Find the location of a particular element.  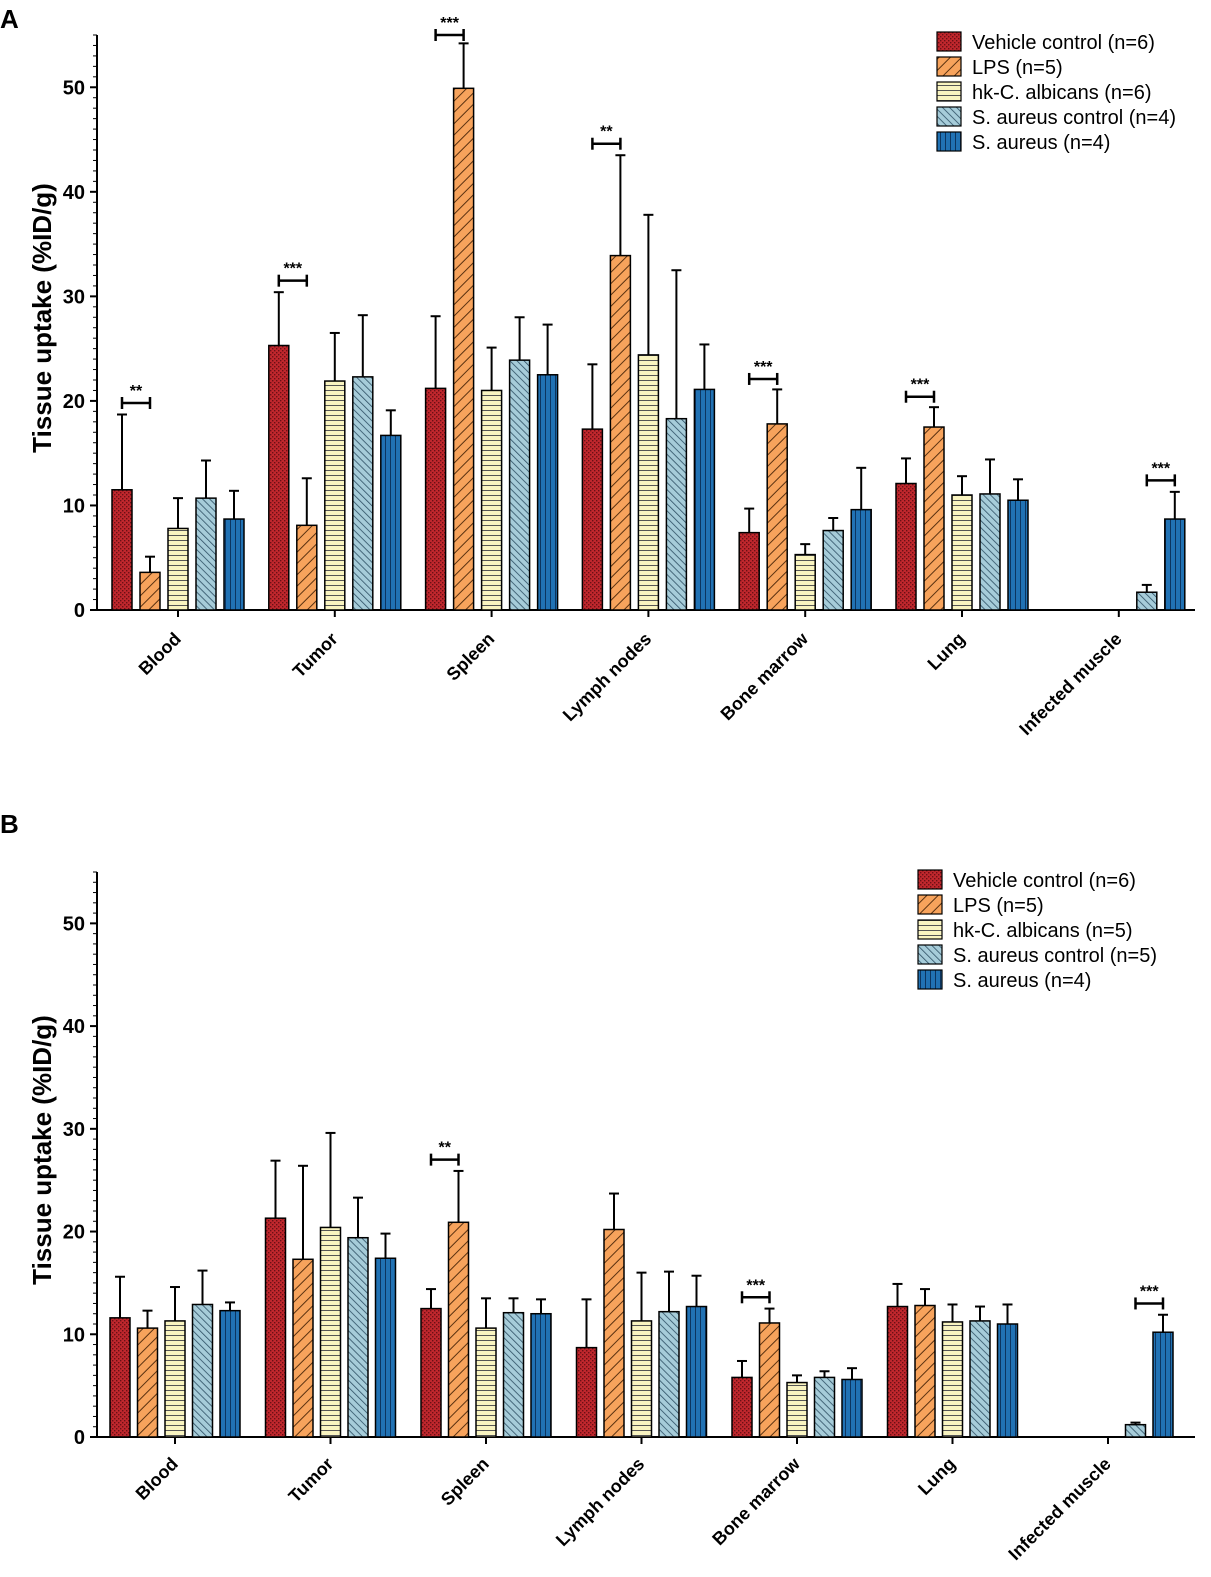

bar-hkca-lung is located at coordinates (952, 1379).